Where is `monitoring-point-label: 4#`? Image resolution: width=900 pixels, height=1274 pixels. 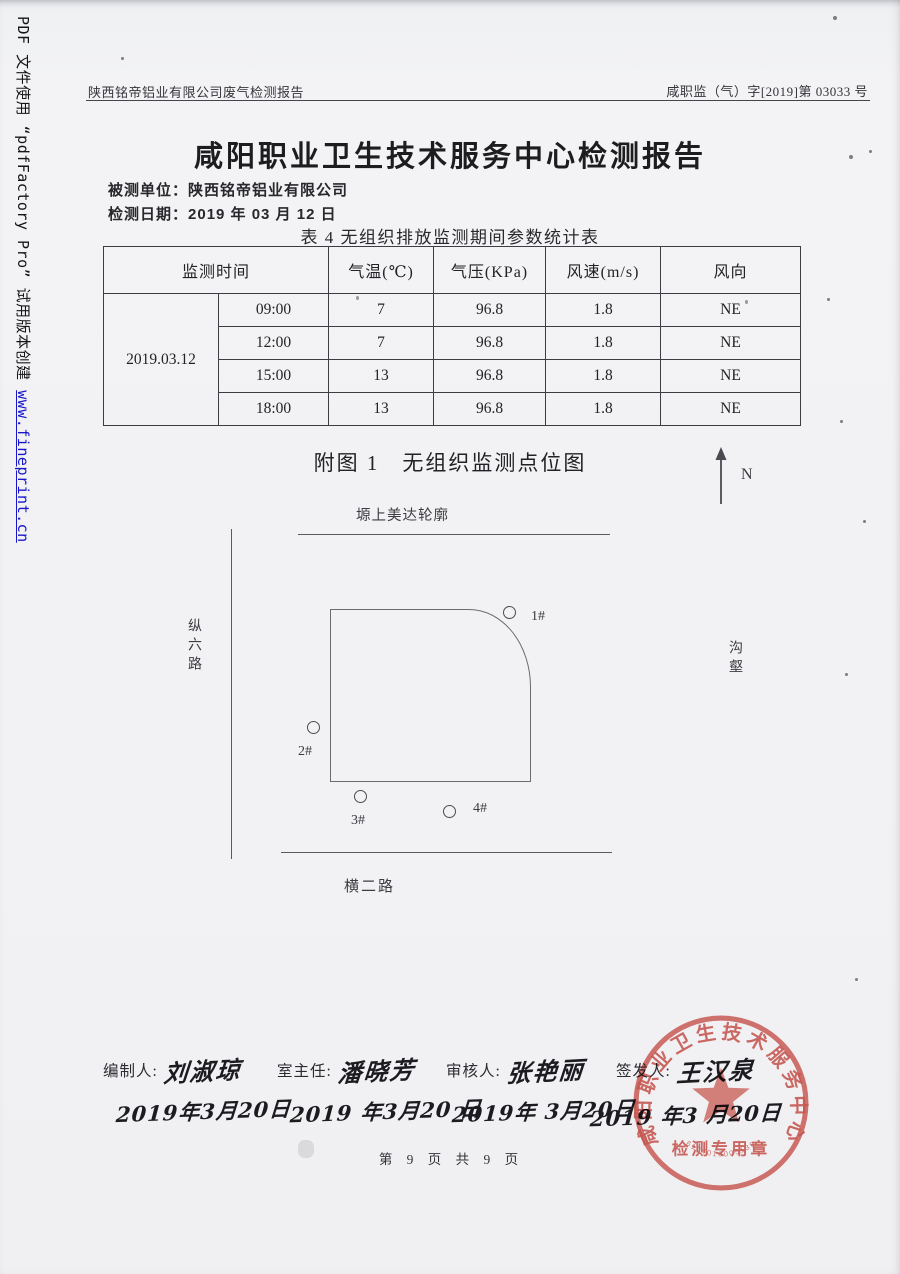
monitoring-point-label: 4# is located at coordinates (480, 808).